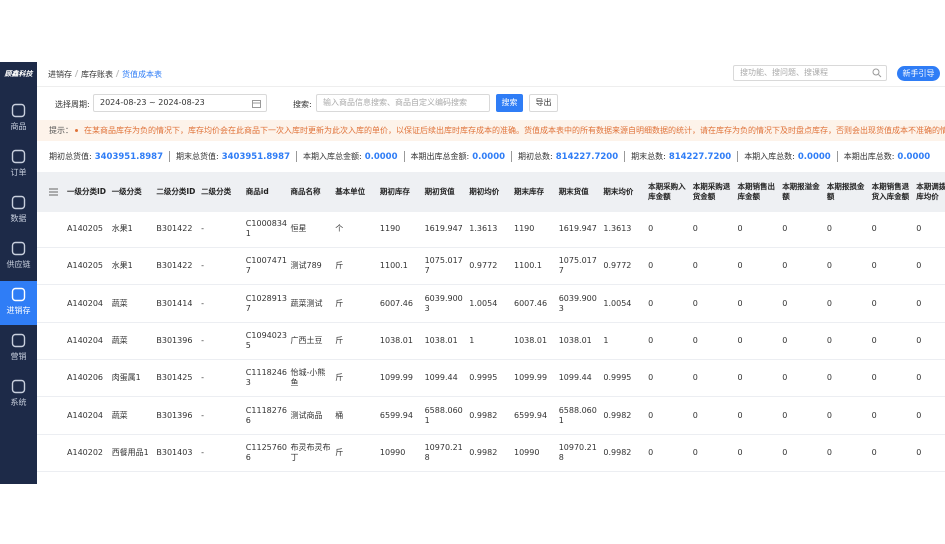 This screenshot has width=945, height=544. I want to click on export-button: 导出, so click(543, 103).